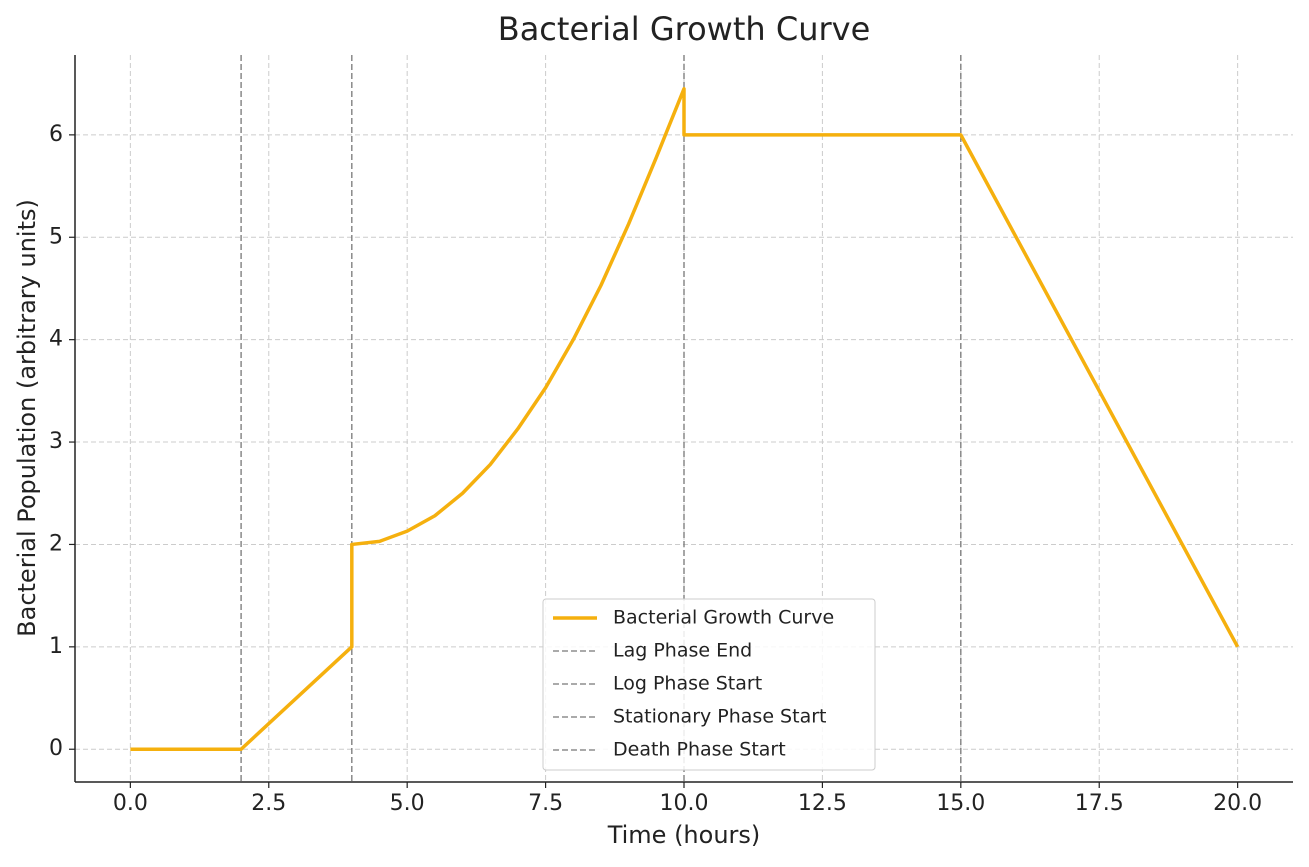 Image resolution: width=1309 pixels, height=867 pixels. I want to click on legend-label: Log Phase Start, so click(687, 684).